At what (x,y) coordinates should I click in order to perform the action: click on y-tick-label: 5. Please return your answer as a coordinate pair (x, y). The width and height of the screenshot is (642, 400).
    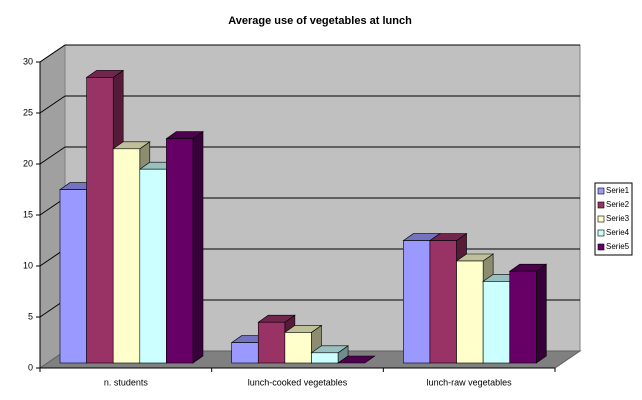
    Looking at the image, I should click on (30, 316).